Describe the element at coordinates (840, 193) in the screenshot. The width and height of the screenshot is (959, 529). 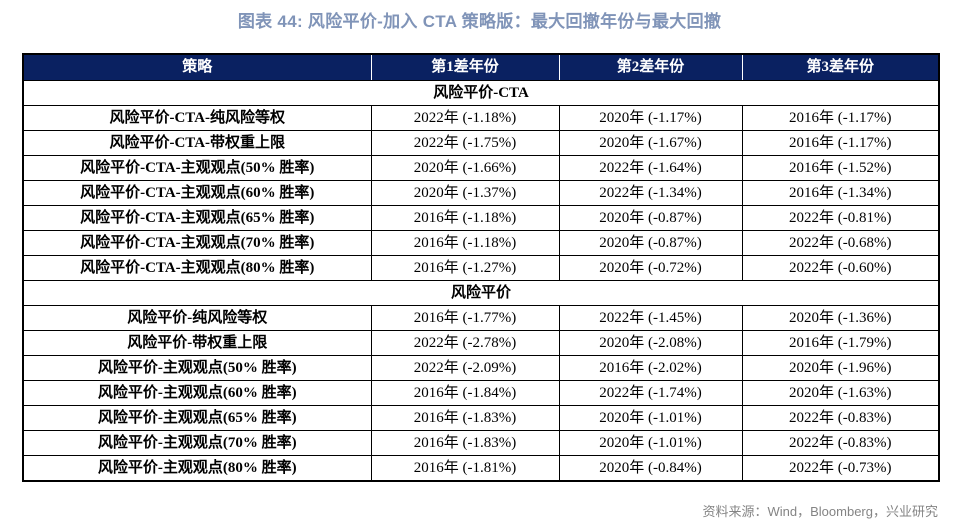
I see `worst3-cell: 2016年 (-1.34%)` at that location.